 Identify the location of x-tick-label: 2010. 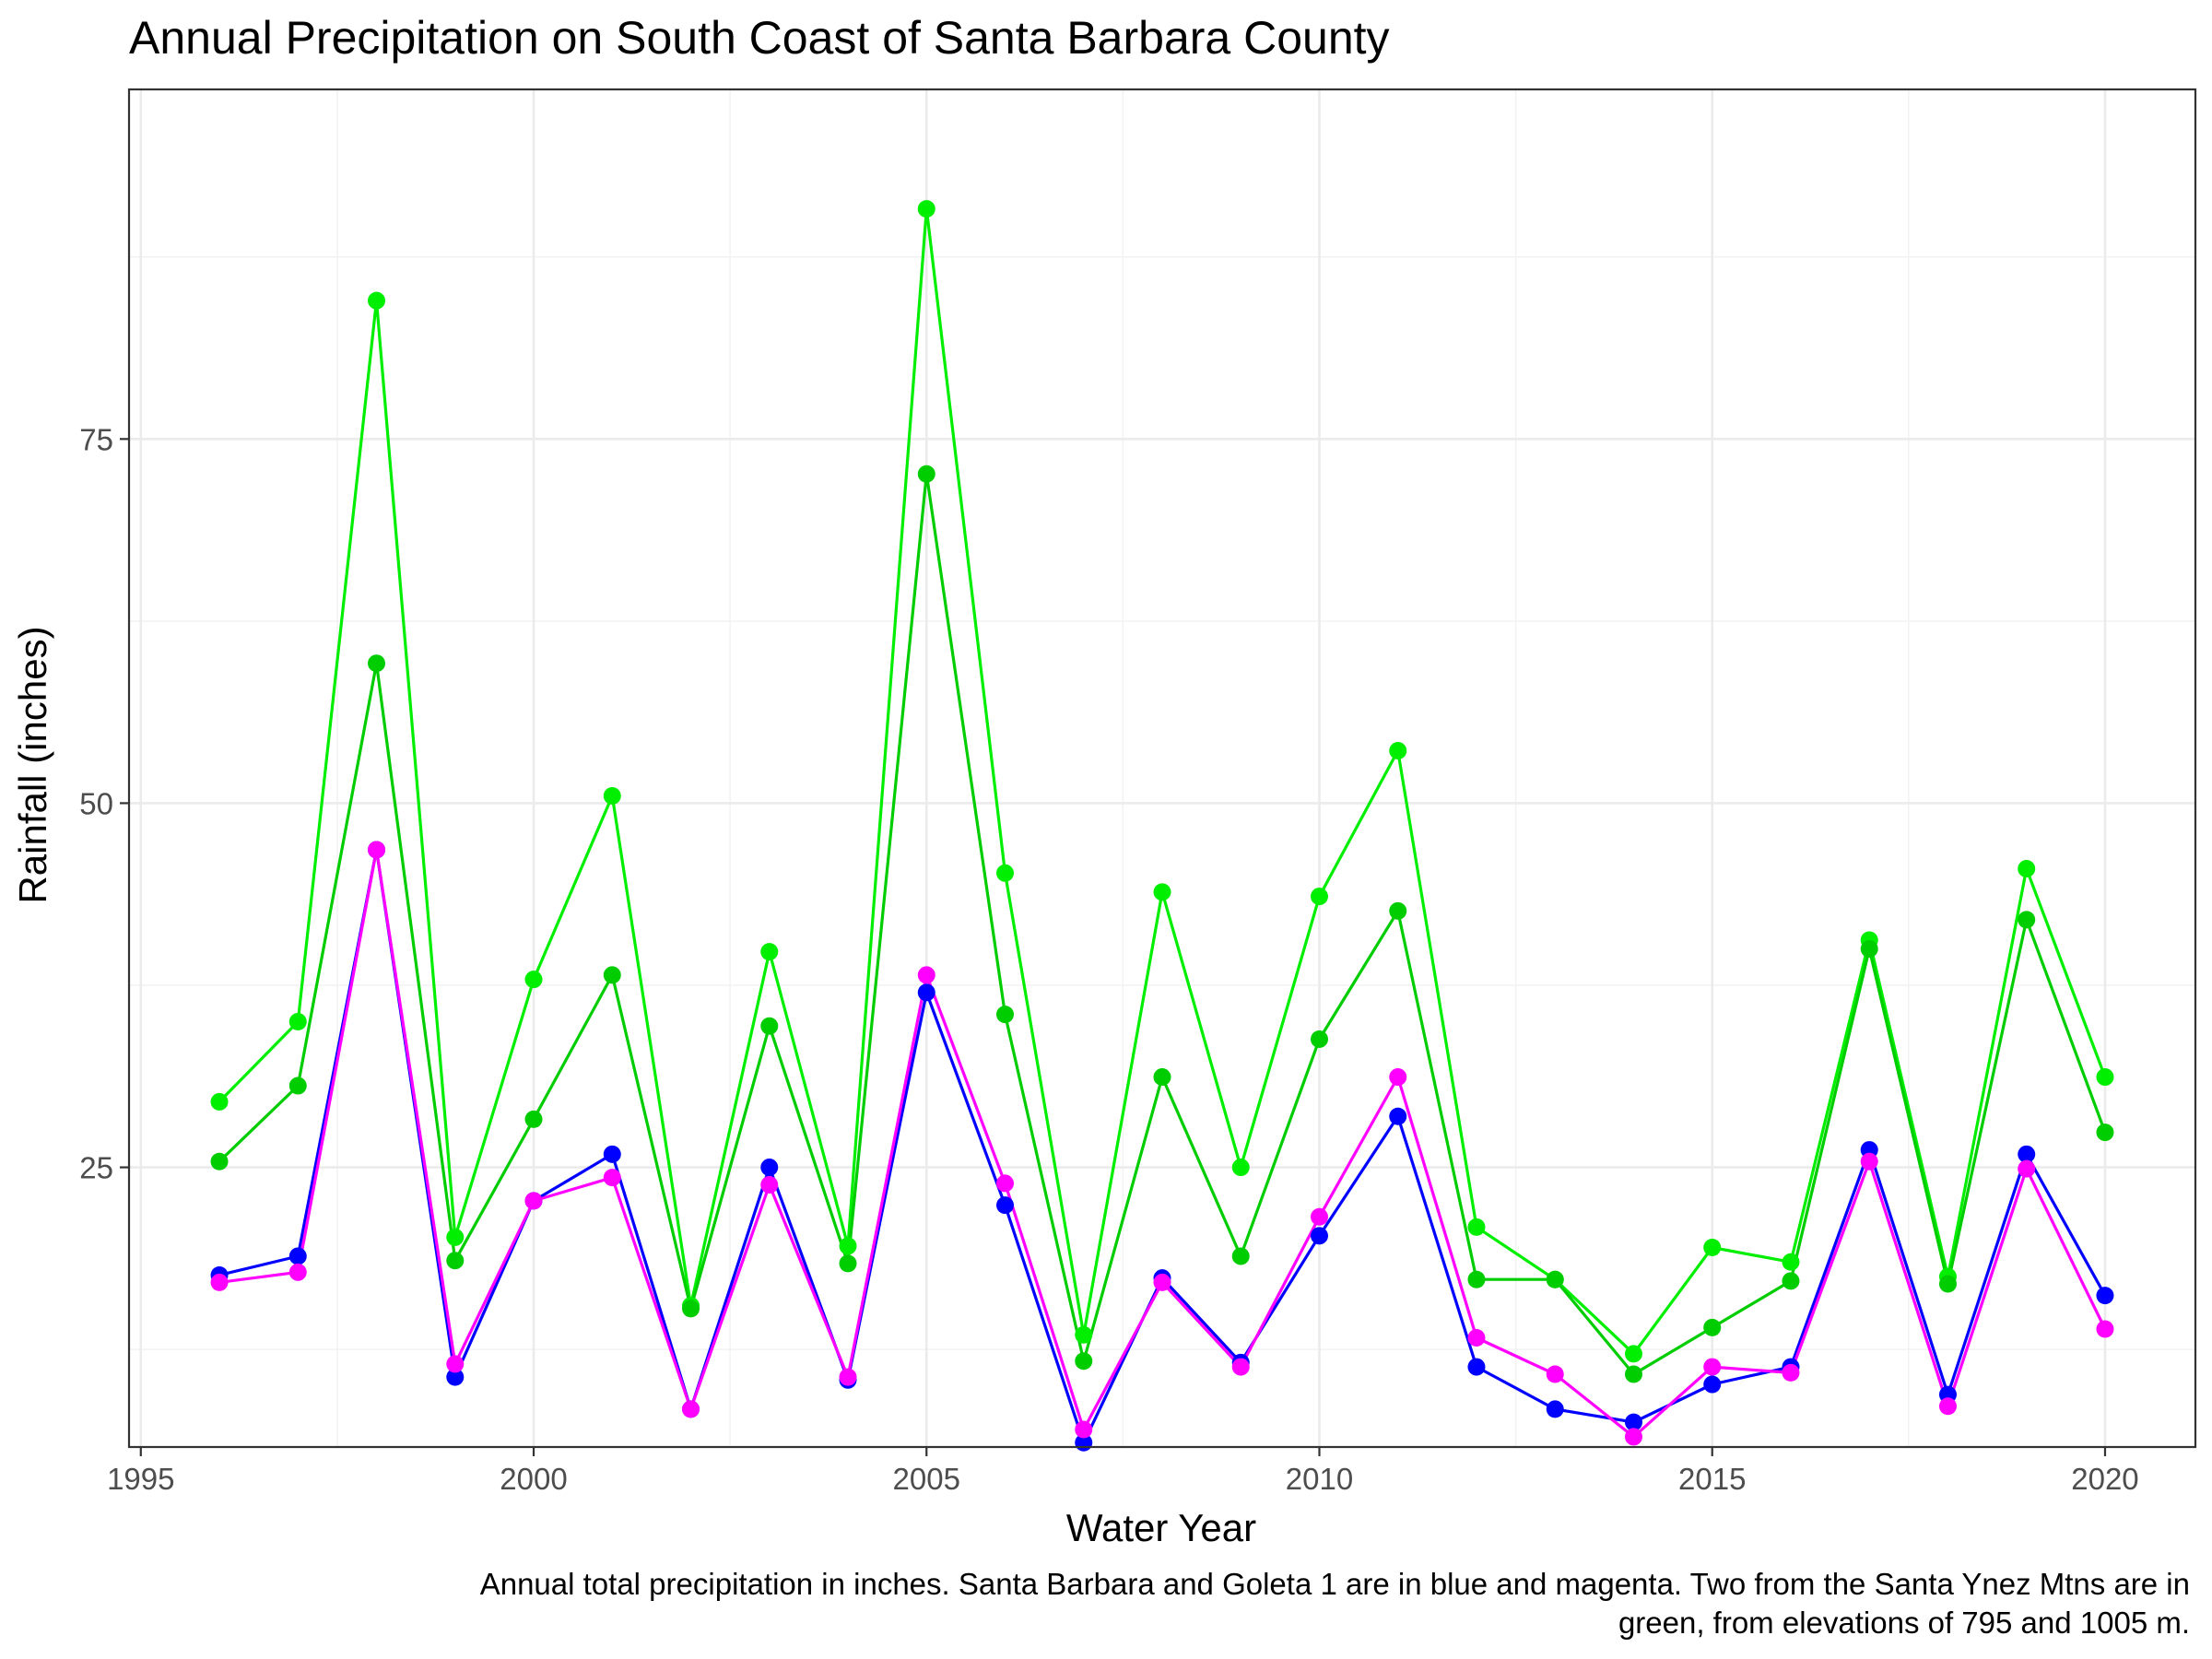
(1319, 1479).